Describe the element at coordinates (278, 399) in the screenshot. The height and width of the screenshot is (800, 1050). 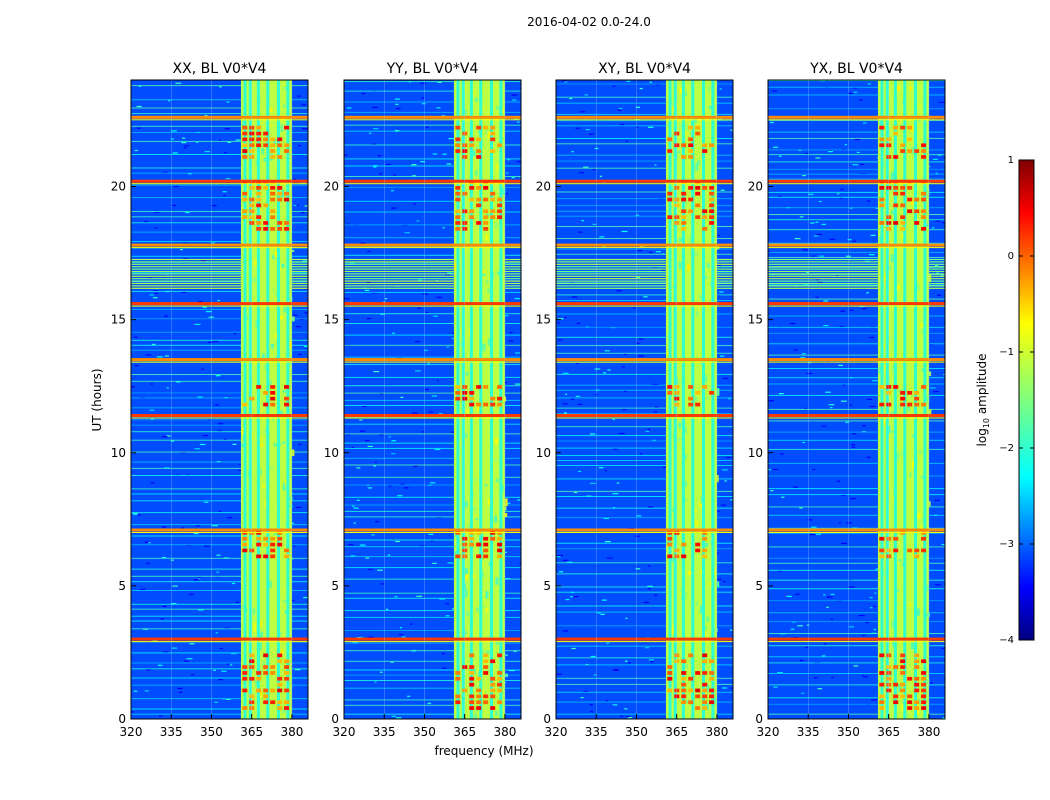
I see `band-column` at that location.